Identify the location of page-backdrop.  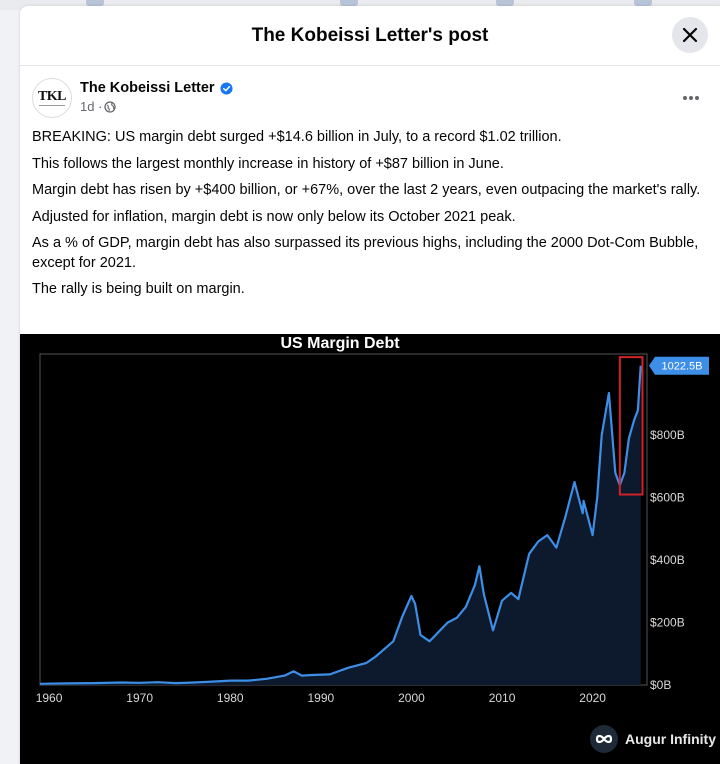
(360, 5).